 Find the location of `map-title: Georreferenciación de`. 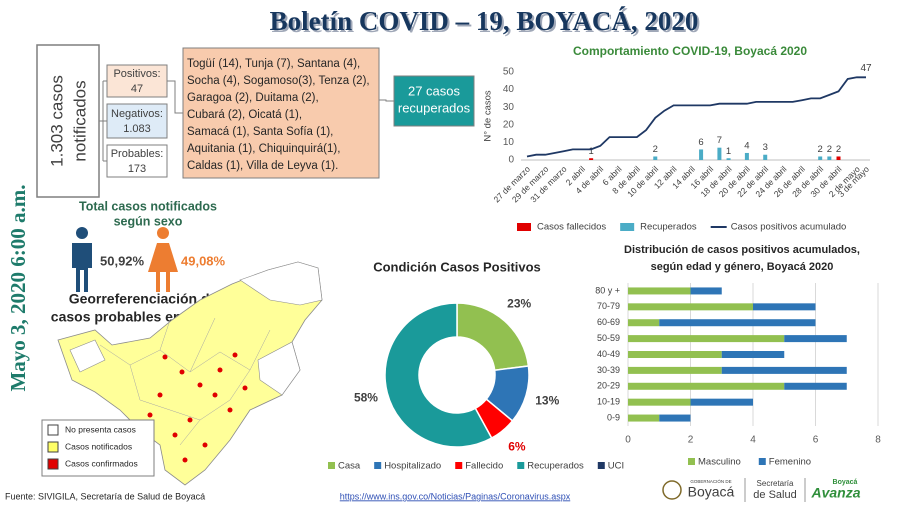

map-title: Georreferenciación de is located at coordinates (143, 299).